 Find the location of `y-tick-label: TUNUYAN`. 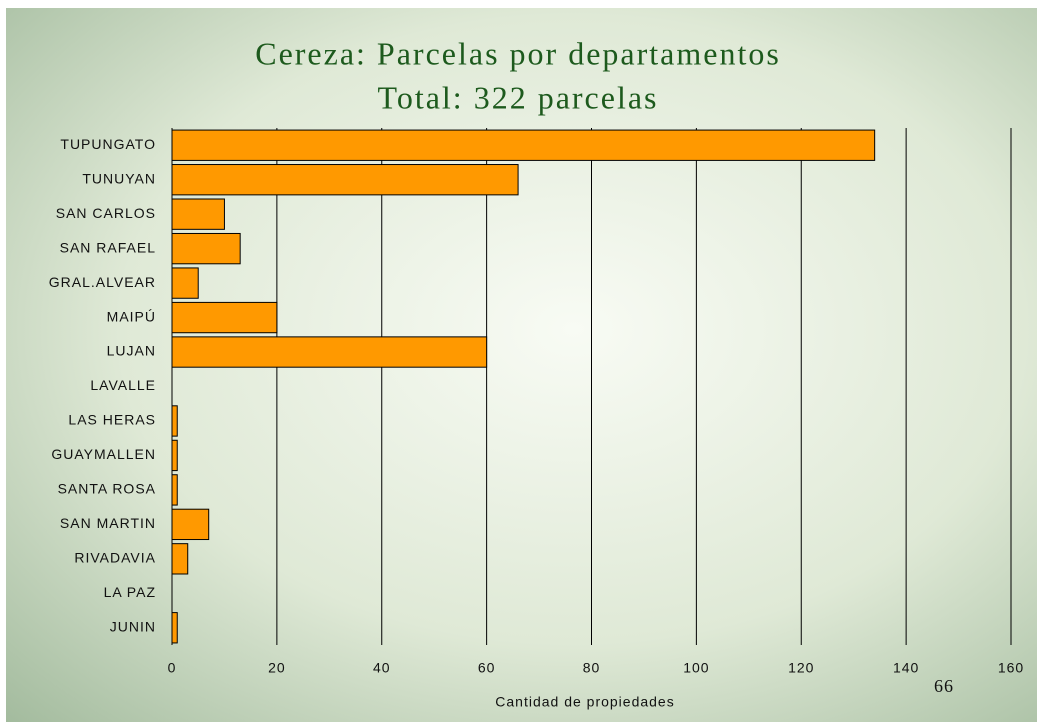

y-tick-label: TUNUYAN is located at coordinates (119, 178).